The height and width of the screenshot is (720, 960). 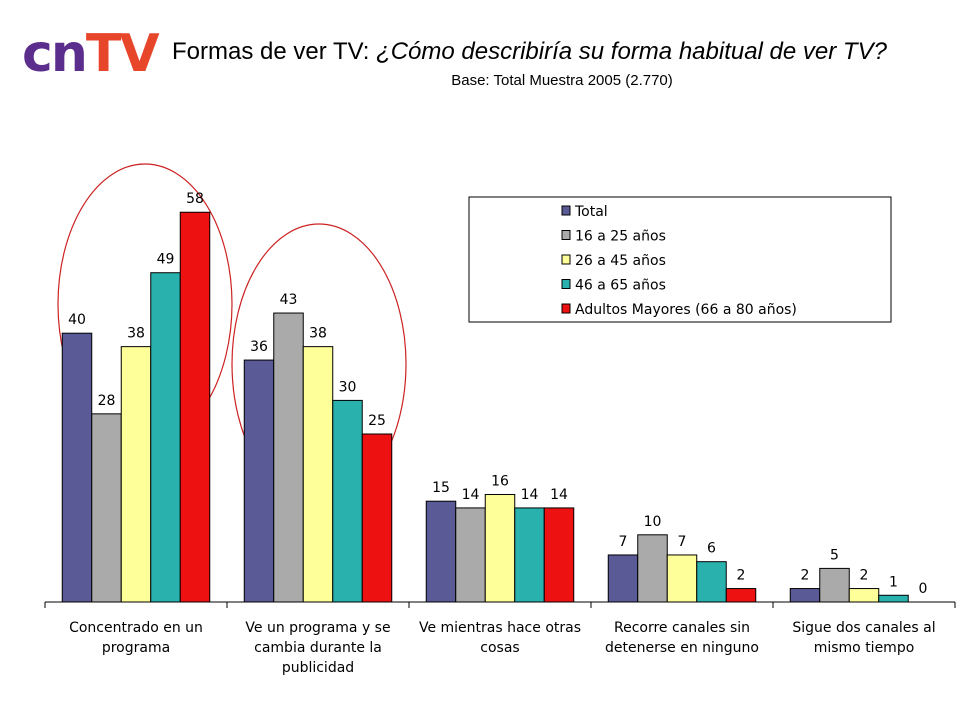 I want to click on cntv-logo: cnTV, so click(x=91, y=54).